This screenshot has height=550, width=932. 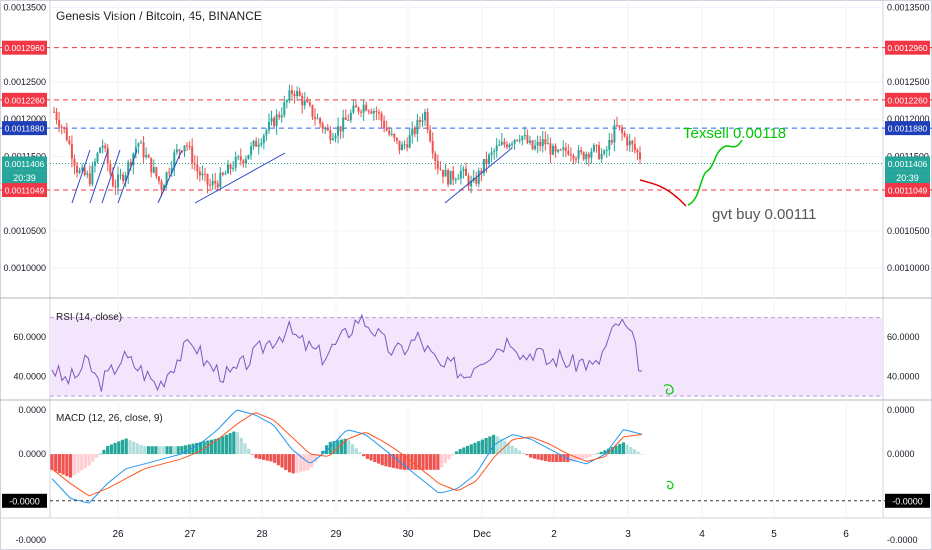 What do you see at coordinates (347, 140) in the screenshot?
I see `candles` at bounding box center [347, 140].